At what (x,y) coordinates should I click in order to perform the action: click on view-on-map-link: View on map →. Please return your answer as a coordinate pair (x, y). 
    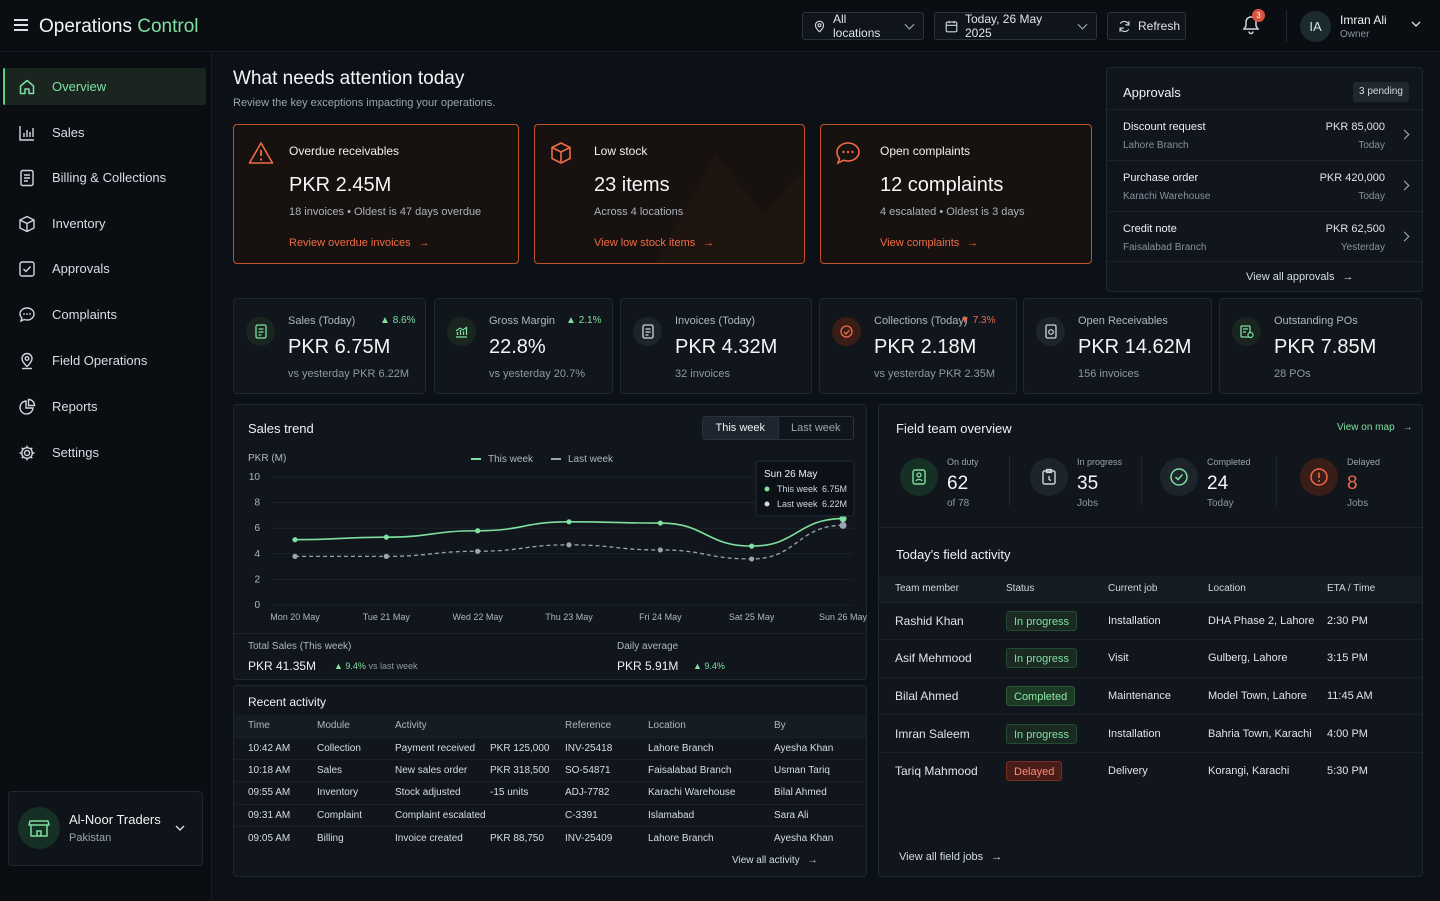
    Looking at the image, I should click on (1375, 427).